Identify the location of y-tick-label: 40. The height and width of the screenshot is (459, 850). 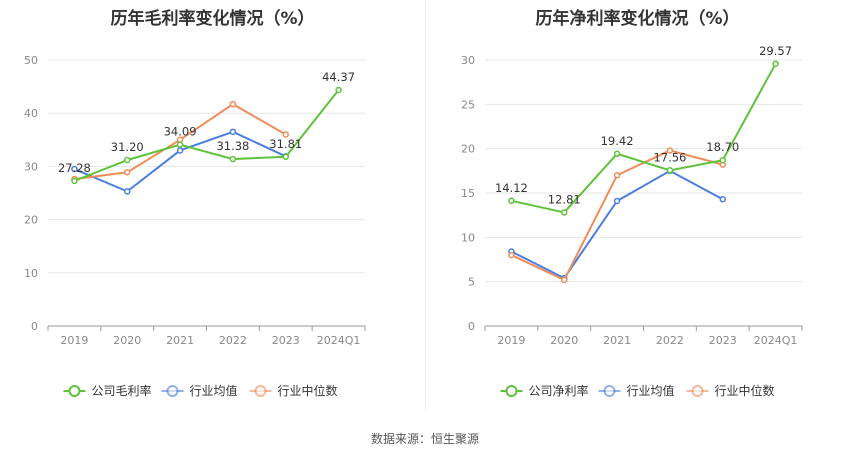
(31, 113).